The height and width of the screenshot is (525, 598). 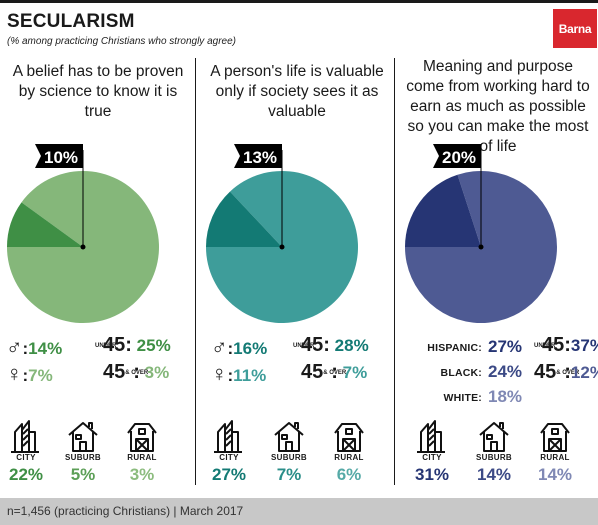 I want to click on over45-stat: 45& OVER:12%, so click(x=566, y=372).